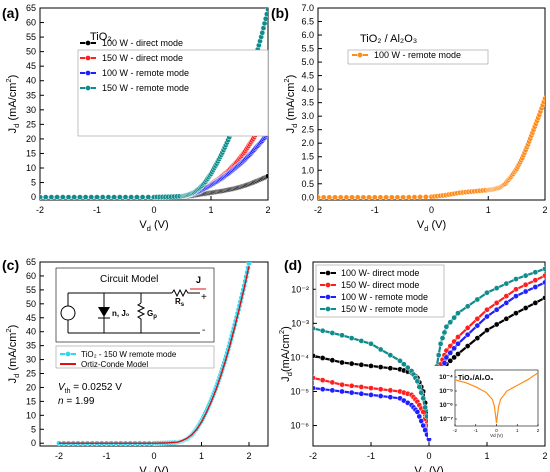 The width and height of the screenshot is (550, 472). What do you see at coordinates (33, 429) in the screenshot?
I see `y-tick-label: 5` at bounding box center [33, 429].